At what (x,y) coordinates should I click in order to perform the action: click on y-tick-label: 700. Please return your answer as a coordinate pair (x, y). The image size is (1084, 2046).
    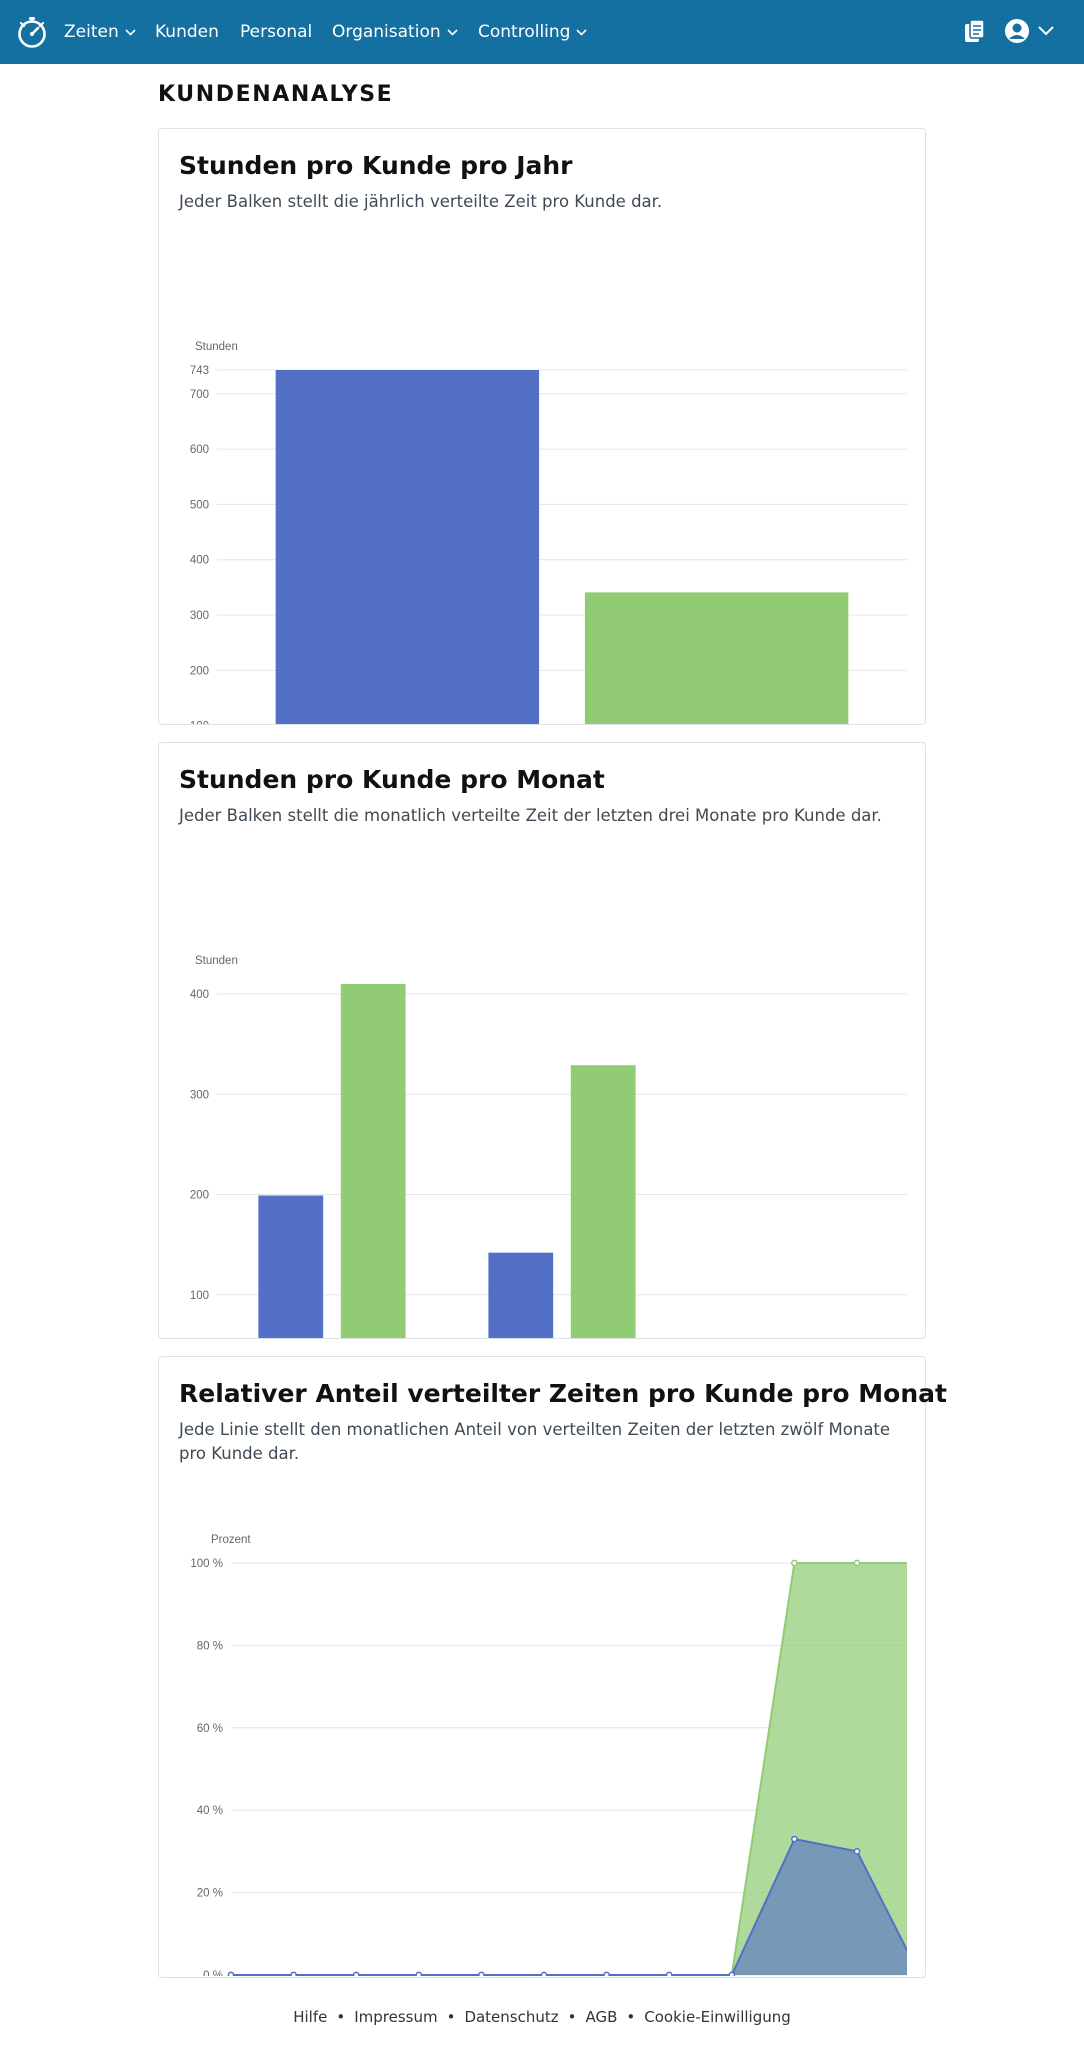
    Looking at the image, I should click on (199, 395).